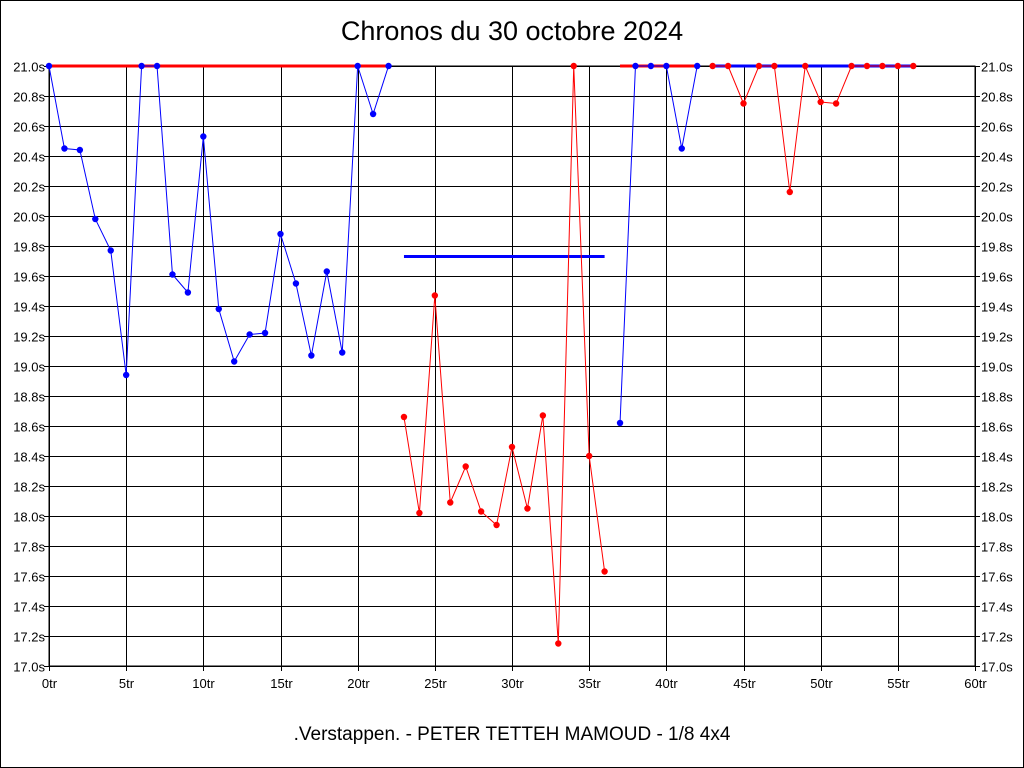  I want to click on y-tick-label-right: 18.6s, so click(997, 427).